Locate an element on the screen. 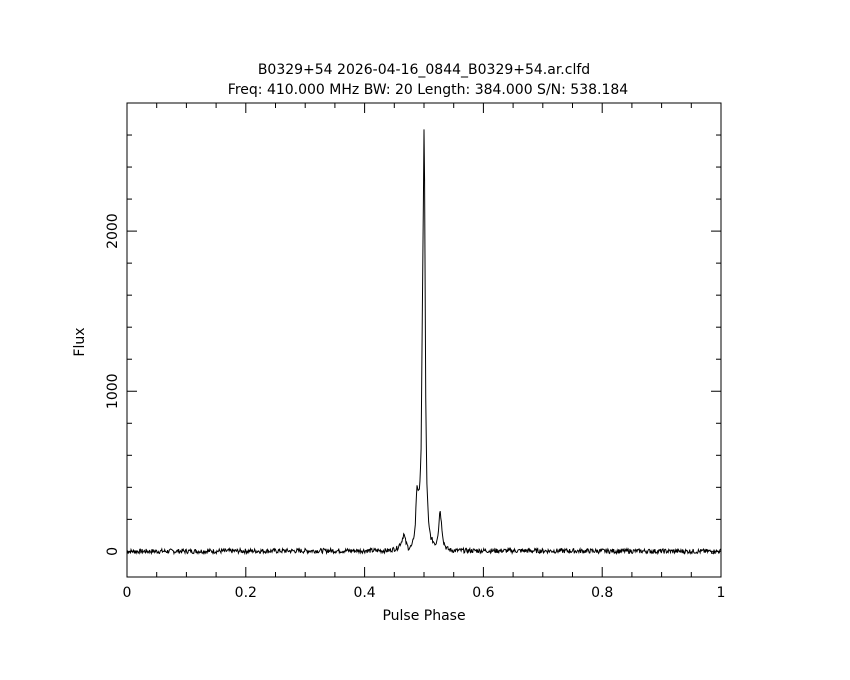  x-tick-label: 0.8 is located at coordinates (602, 593).